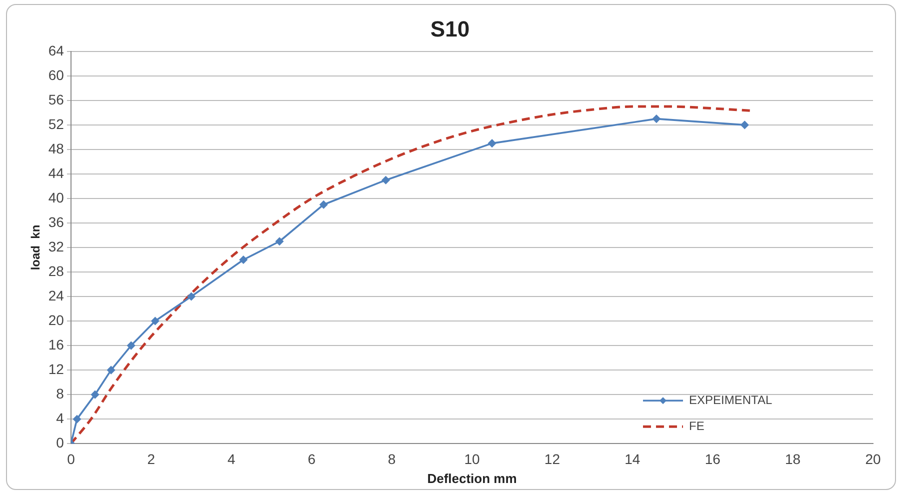 The image size is (902, 493). What do you see at coordinates (632, 458) in the screenshot?
I see `x-tick-label: 14` at bounding box center [632, 458].